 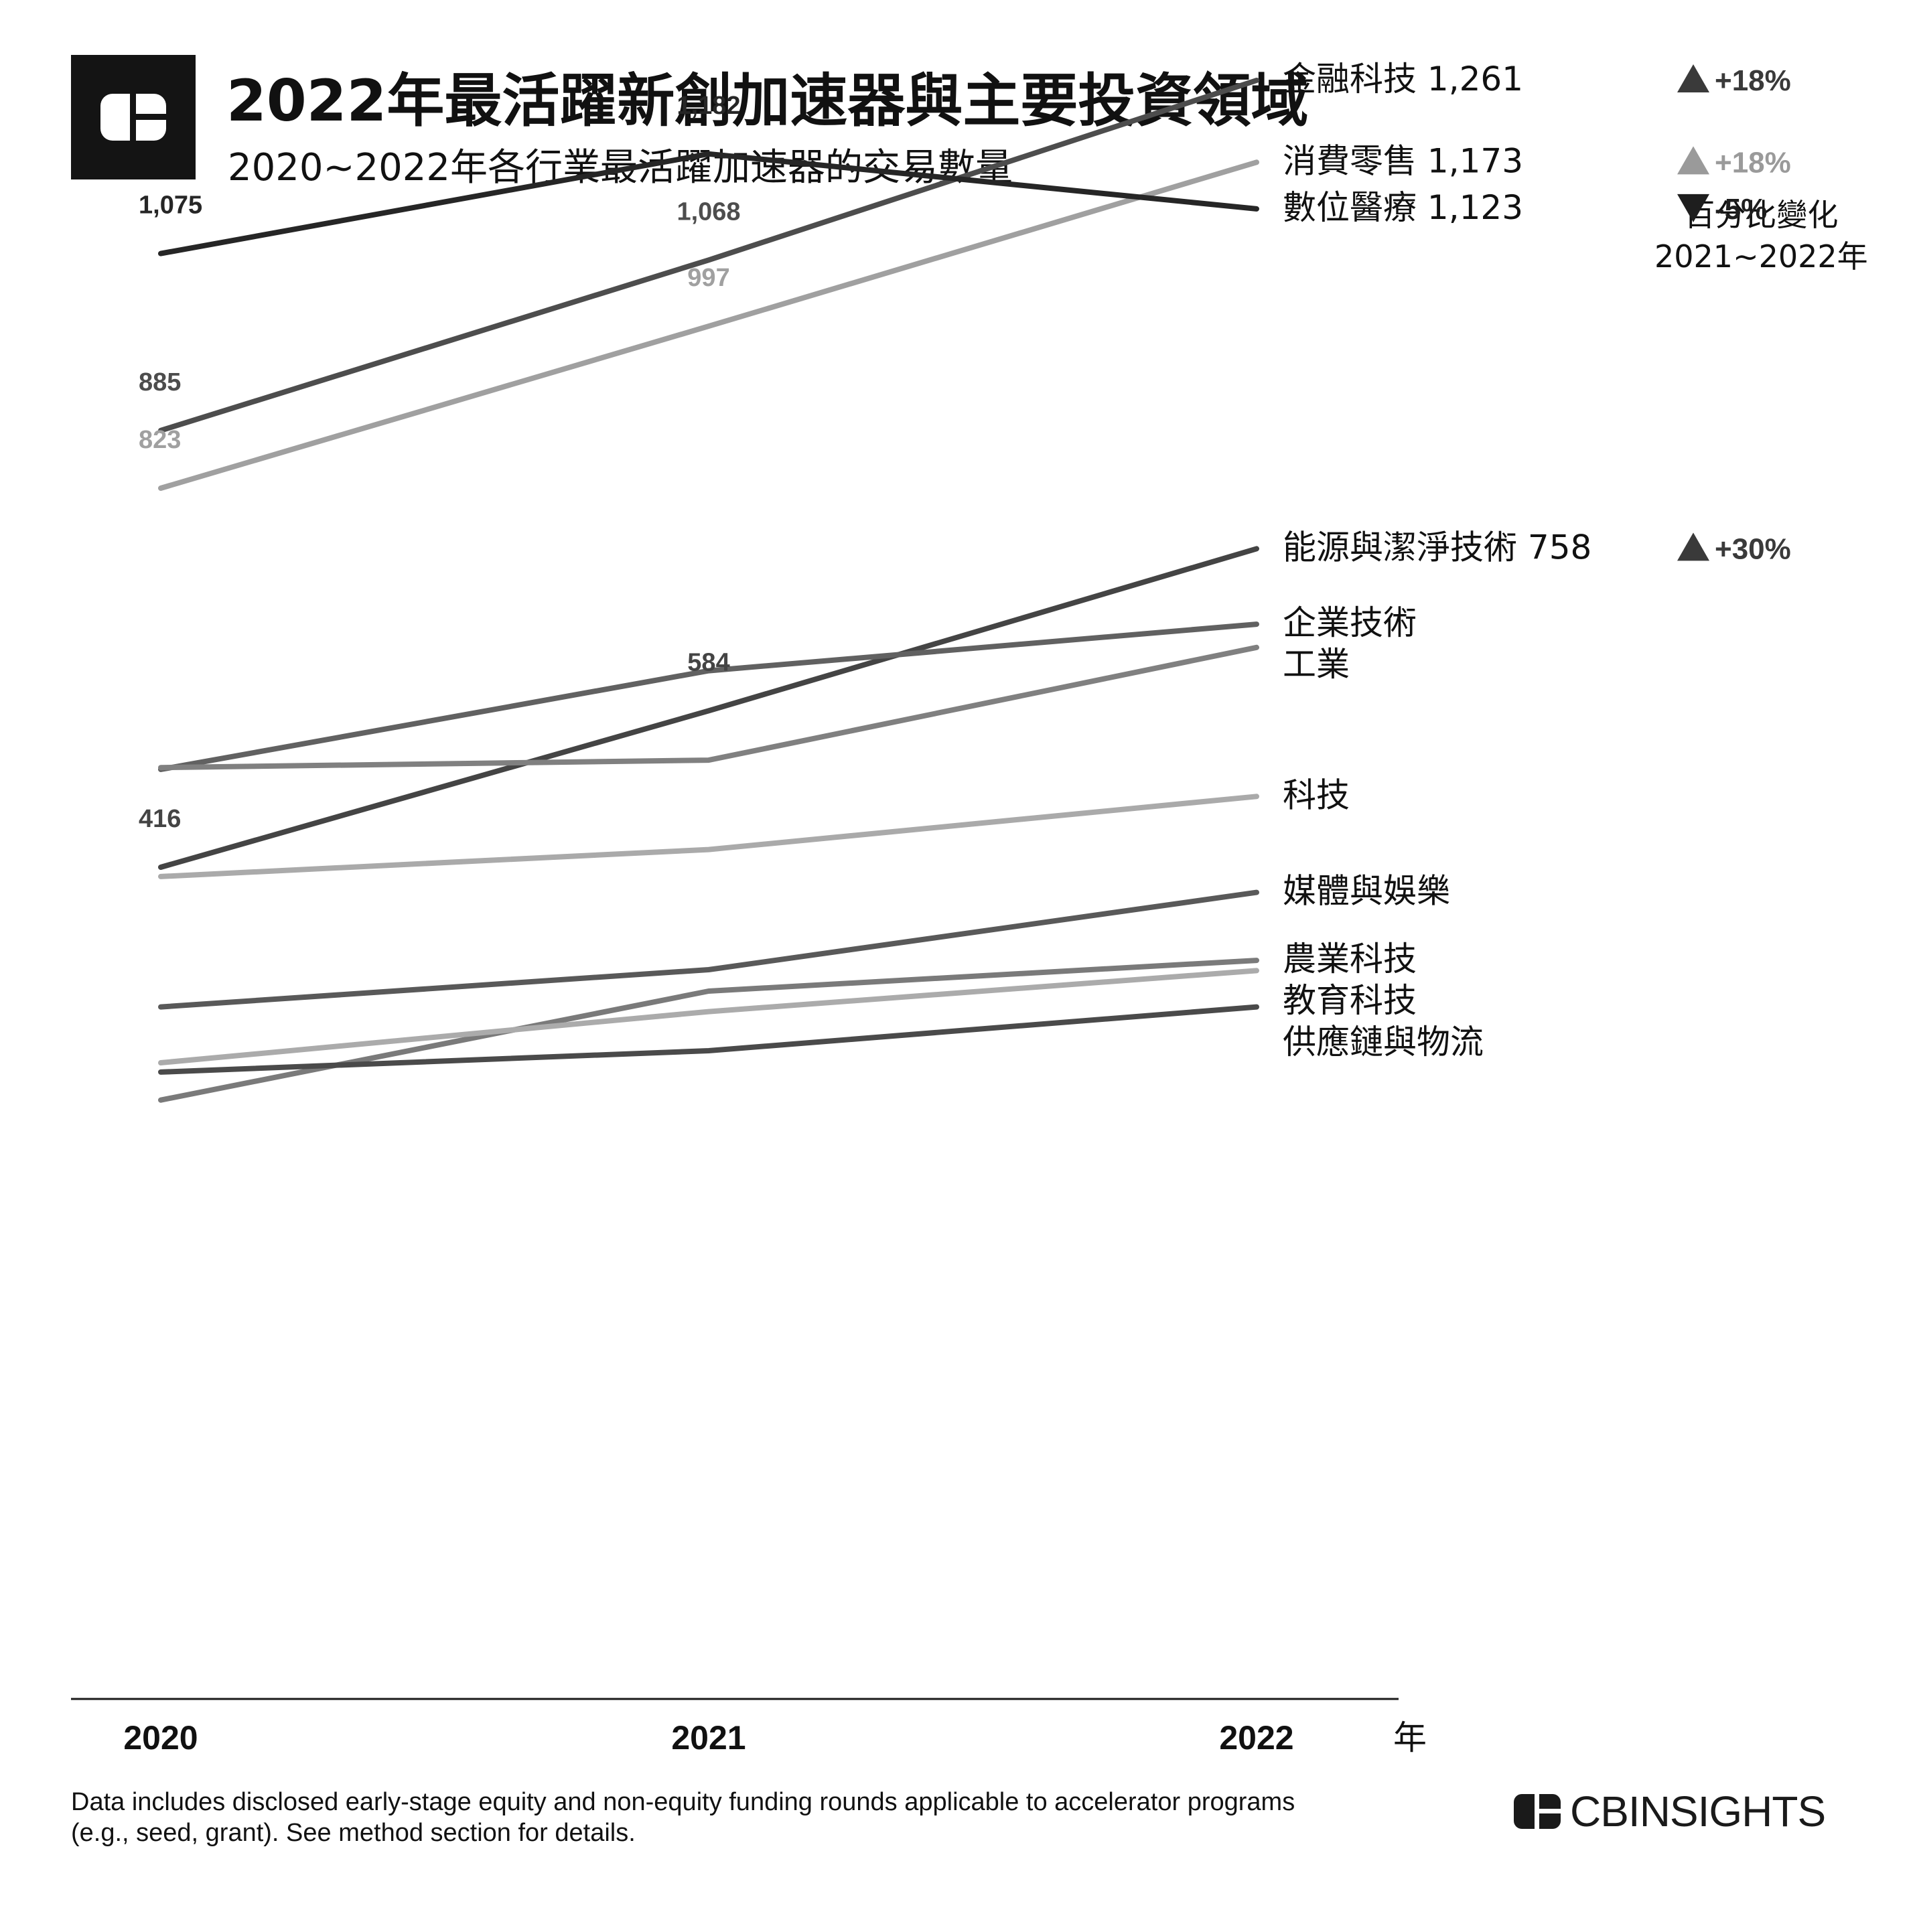 I want to click on series-end-label: 科技, so click(x=1316, y=795).